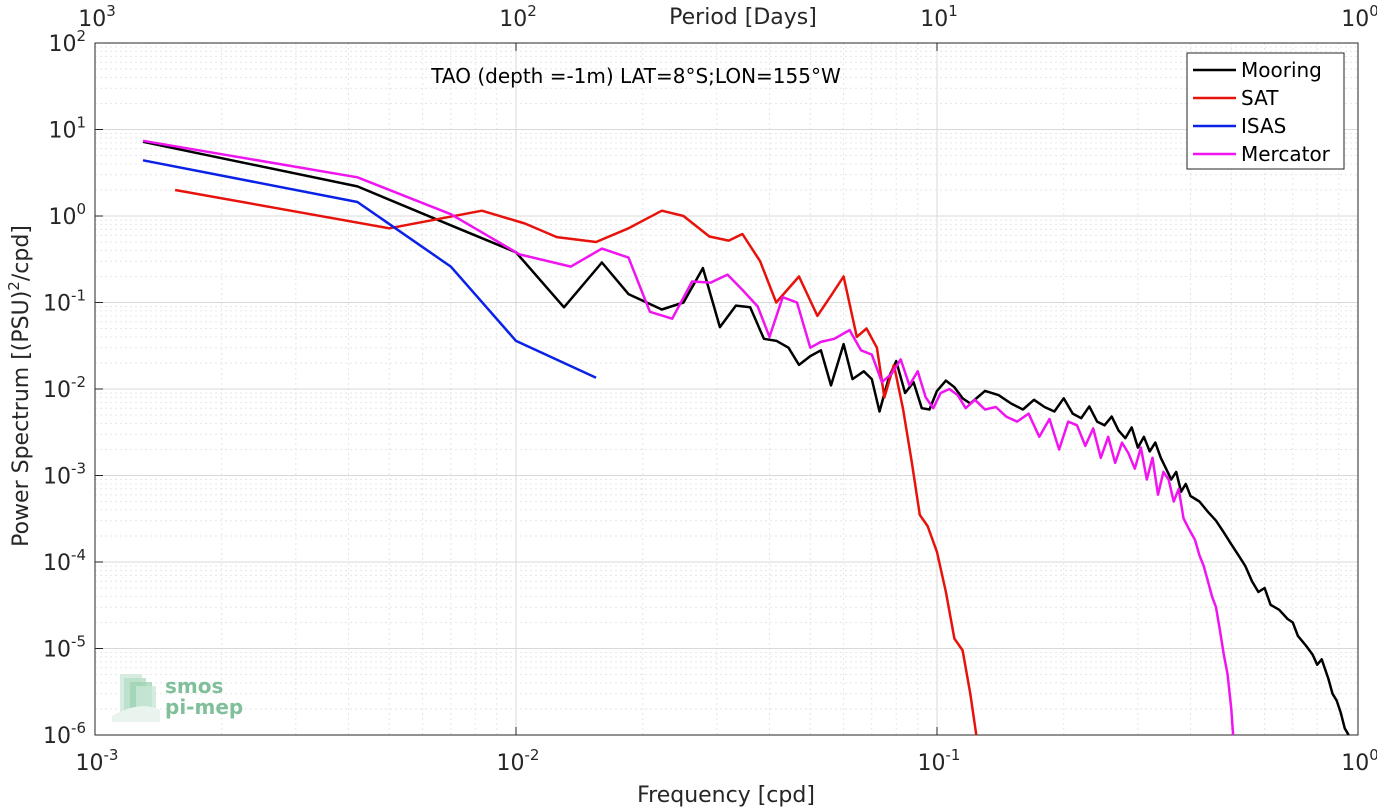 Image resolution: width=1377 pixels, height=809 pixels. Describe the element at coordinates (136, 698) in the screenshot. I see `logo-mark-icon` at that location.